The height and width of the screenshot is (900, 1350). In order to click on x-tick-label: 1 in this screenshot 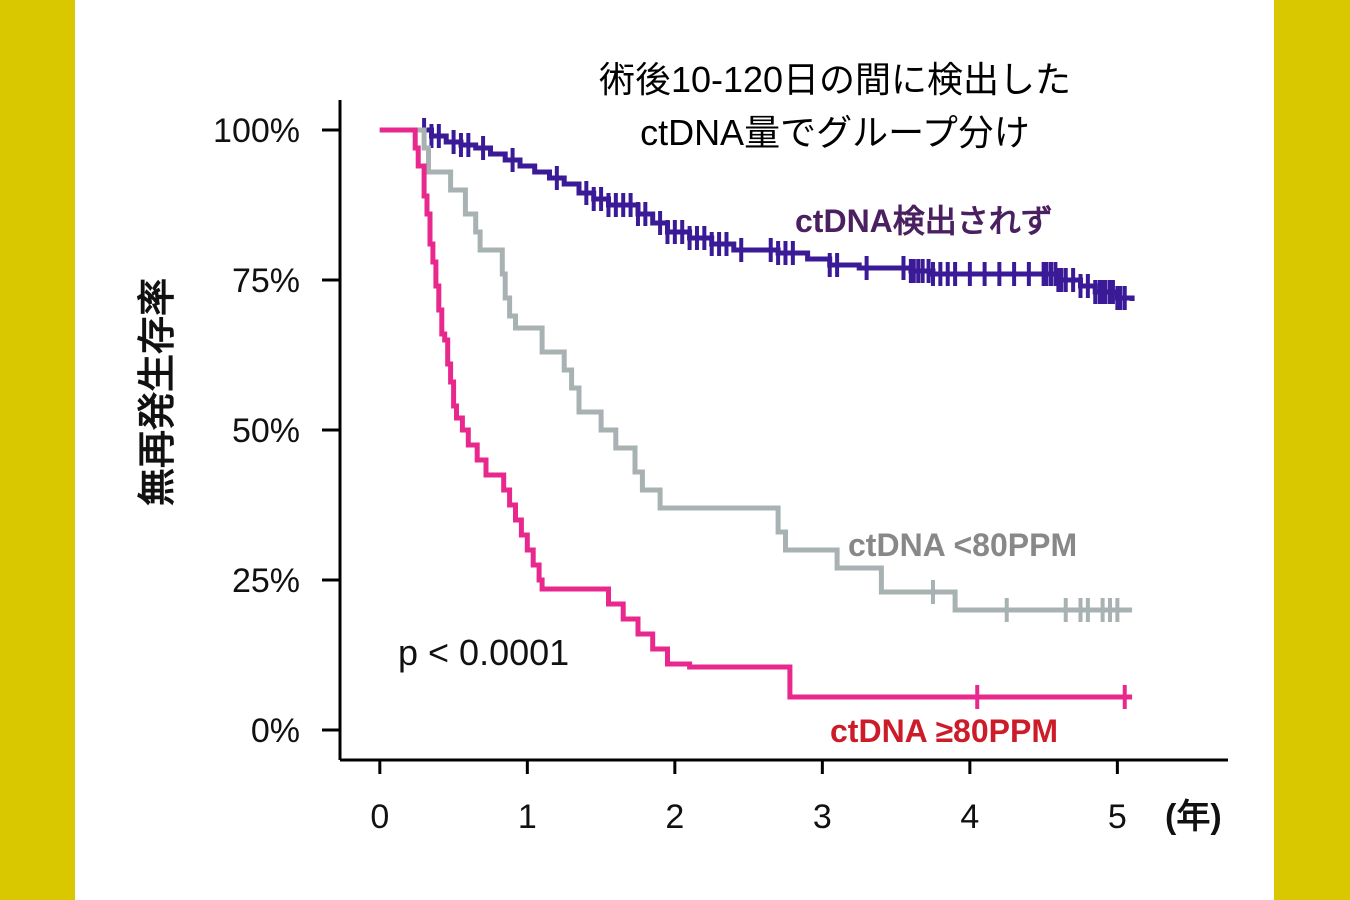, I will do `click(527, 817)`.